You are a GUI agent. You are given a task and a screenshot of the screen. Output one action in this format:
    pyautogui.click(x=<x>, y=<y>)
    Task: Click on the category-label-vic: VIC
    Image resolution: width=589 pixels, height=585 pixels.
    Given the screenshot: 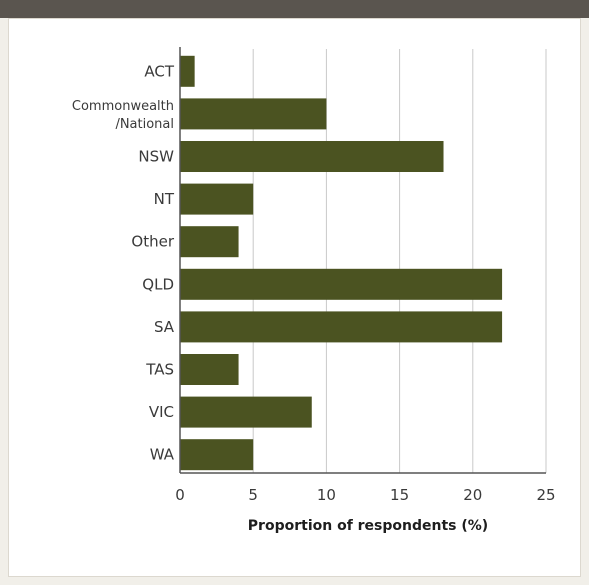 What is the action you would take?
    pyautogui.click(x=161, y=412)
    